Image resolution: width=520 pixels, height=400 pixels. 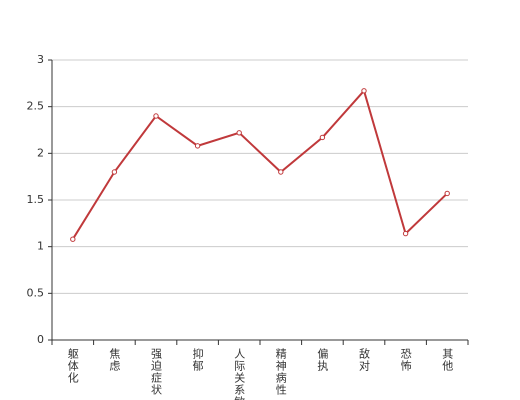 I want to click on y-tick-label: 1, so click(x=40, y=246).